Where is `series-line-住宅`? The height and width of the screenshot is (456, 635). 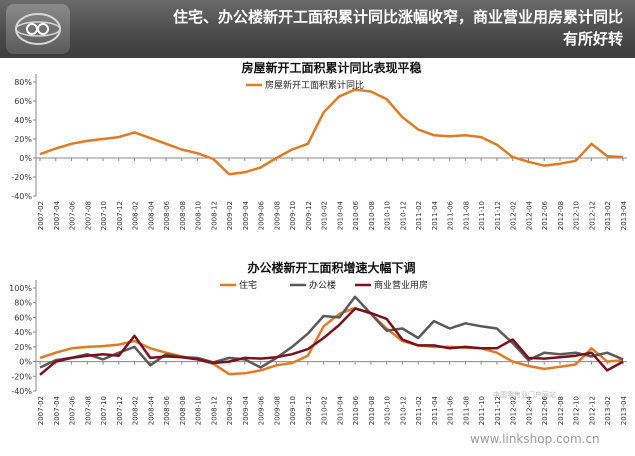 series-line-住宅 is located at coordinates (331, 341).